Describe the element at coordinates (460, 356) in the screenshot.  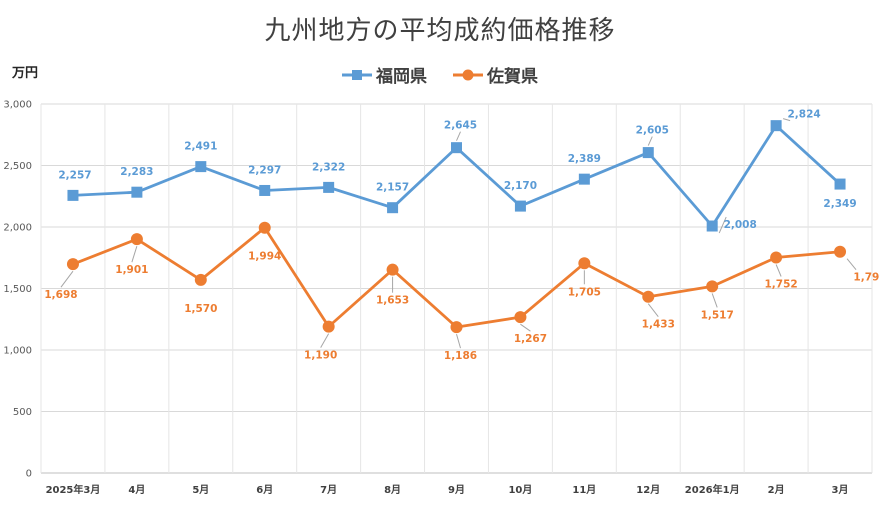
I see `data-label: 1,186` at that location.